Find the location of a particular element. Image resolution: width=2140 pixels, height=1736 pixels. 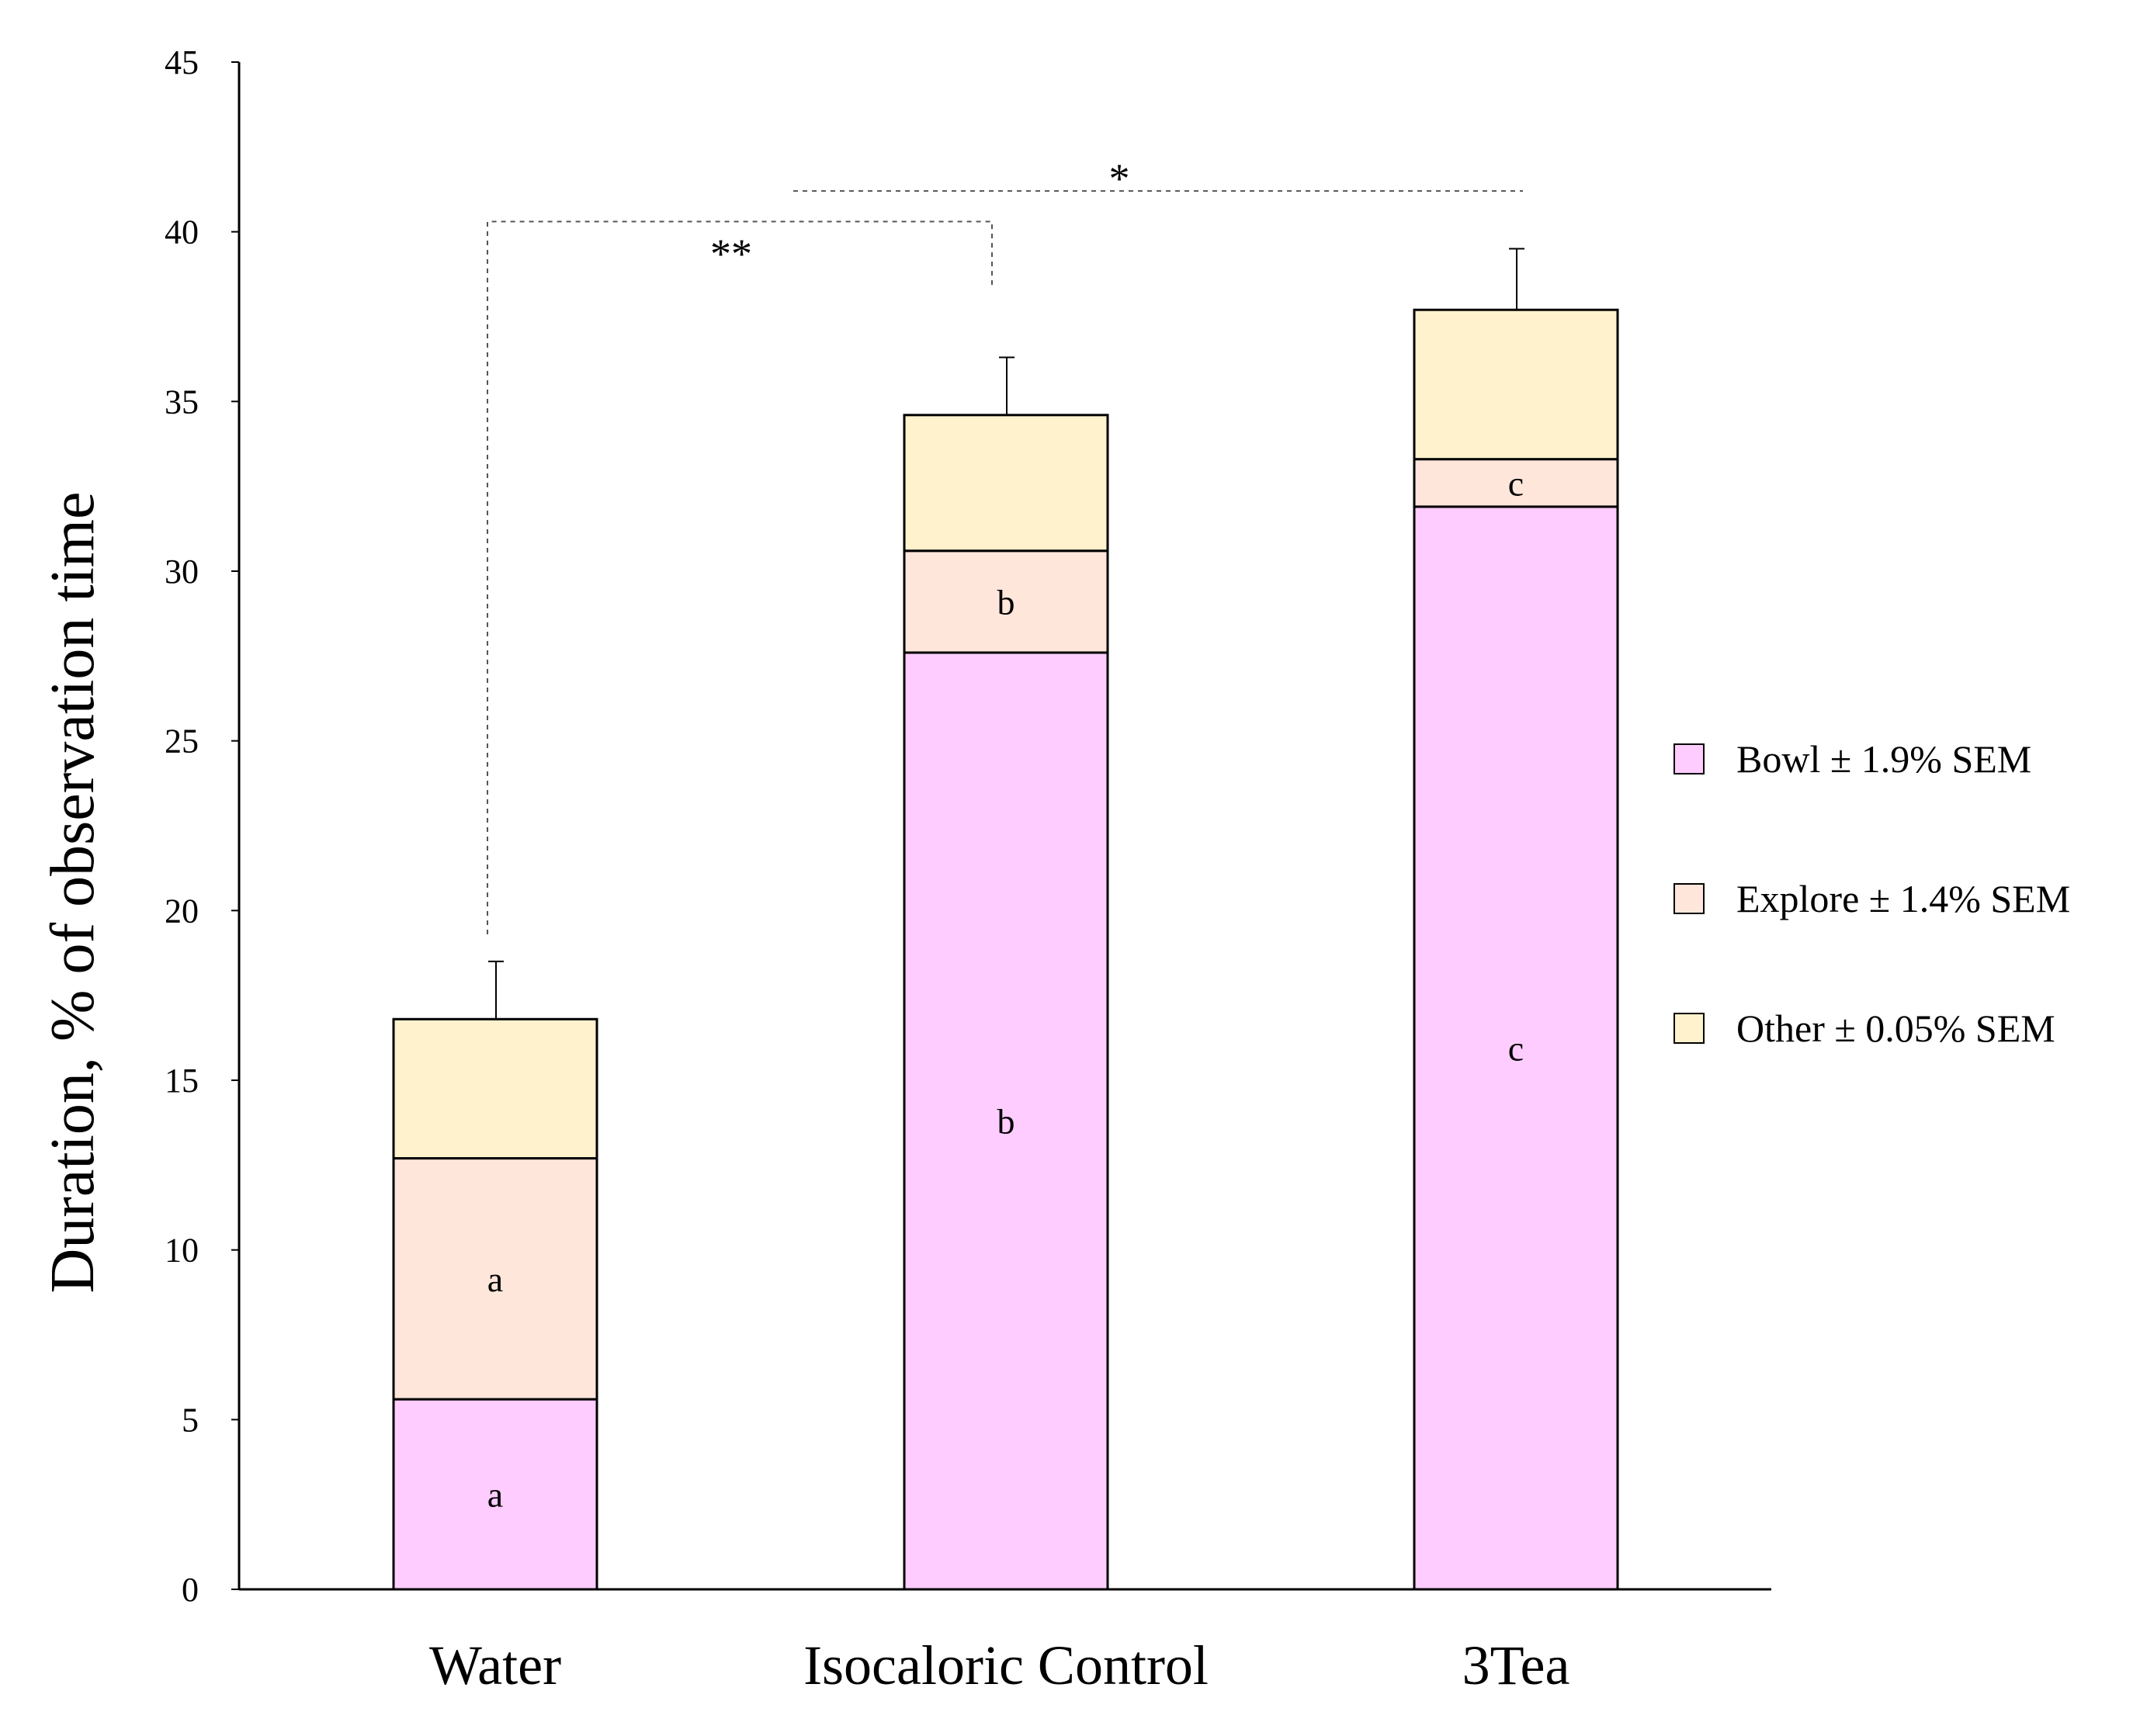

legend-label: Other ± 0.05% SEM is located at coordinates (1895, 1028).